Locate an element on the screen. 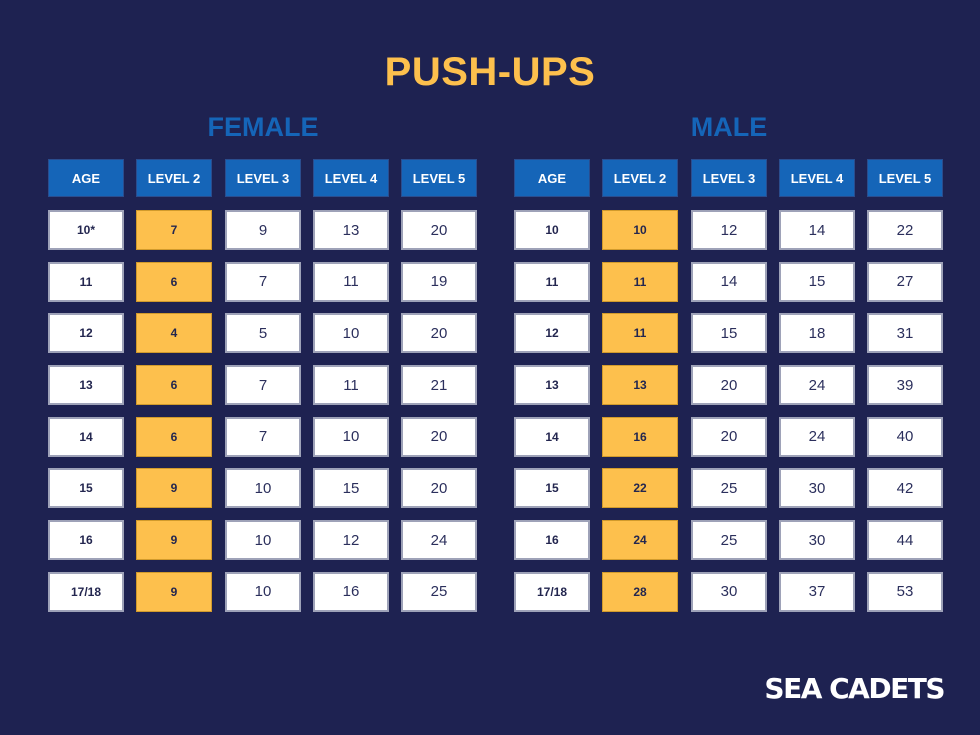 This screenshot has width=980, height=735. table-row: 14 16 20 24 40 is located at coordinates (729, 436).